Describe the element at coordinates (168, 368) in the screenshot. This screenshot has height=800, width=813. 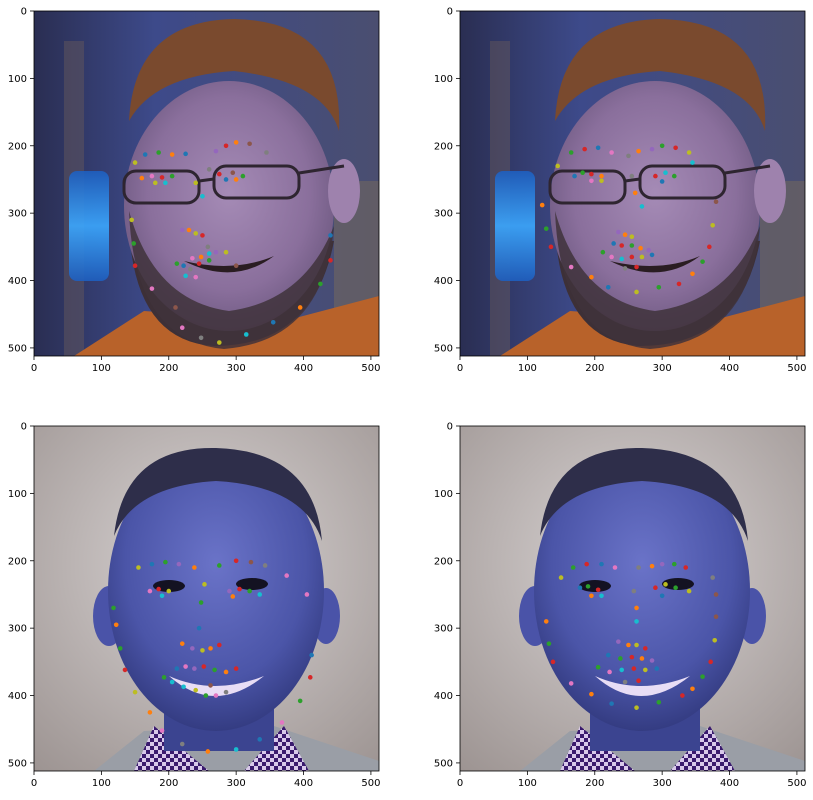
I see `x-tick-label: 200` at that location.